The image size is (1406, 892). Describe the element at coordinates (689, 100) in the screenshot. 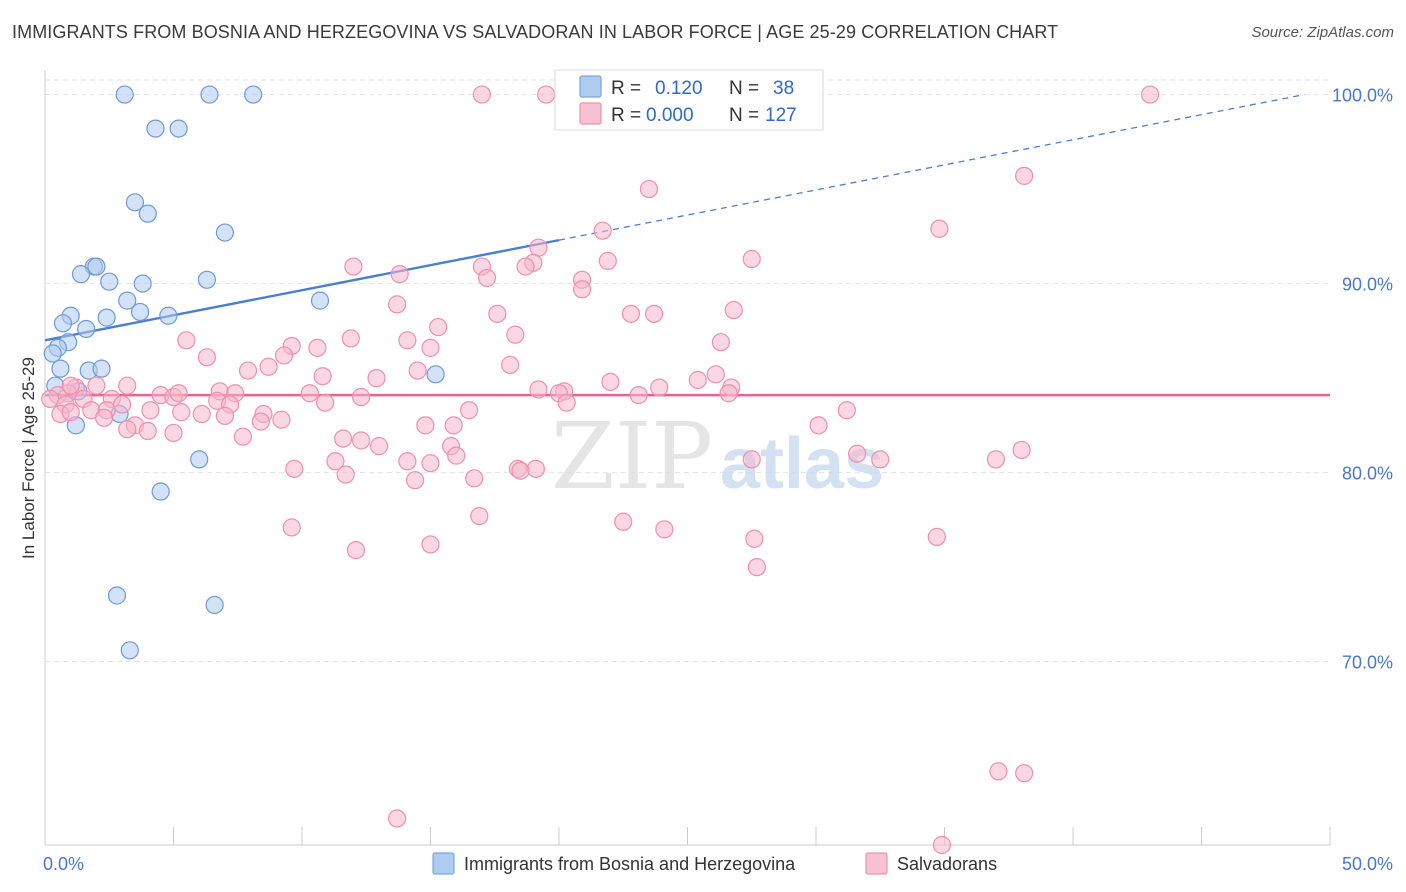

I see `legend: R = 0.120 N = 38 R = 0.000 N = 127` at that location.